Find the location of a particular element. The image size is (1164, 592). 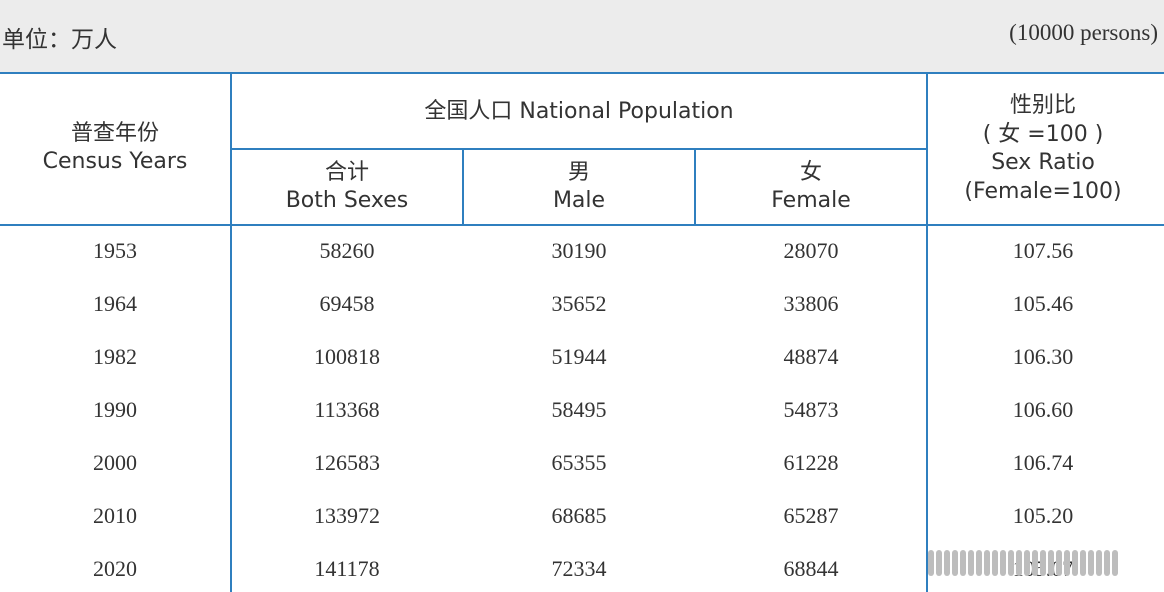

header-both-sexes: 合计 Both Sexes is located at coordinates (347, 186).